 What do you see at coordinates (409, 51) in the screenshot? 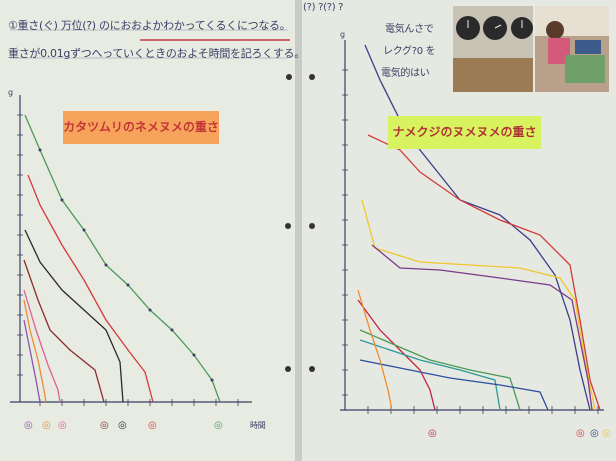
I see `note-right-2: レクグ?0 を` at bounding box center [409, 51].